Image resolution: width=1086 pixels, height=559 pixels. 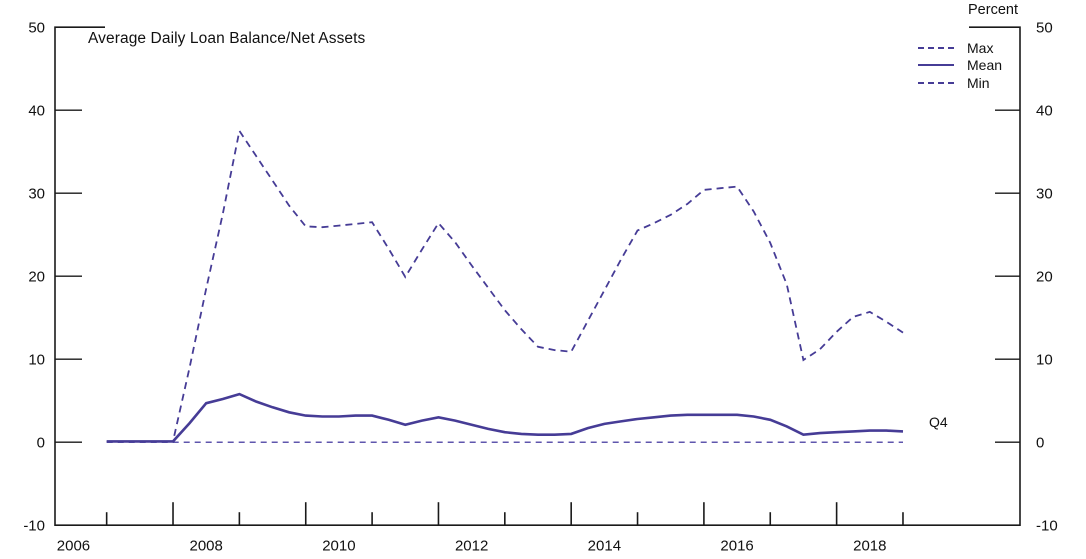 What do you see at coordinates (1040, 442) in the screenshot?
I see `y-axis-tick-label-right: 0` at bounding box center [1040, 442].